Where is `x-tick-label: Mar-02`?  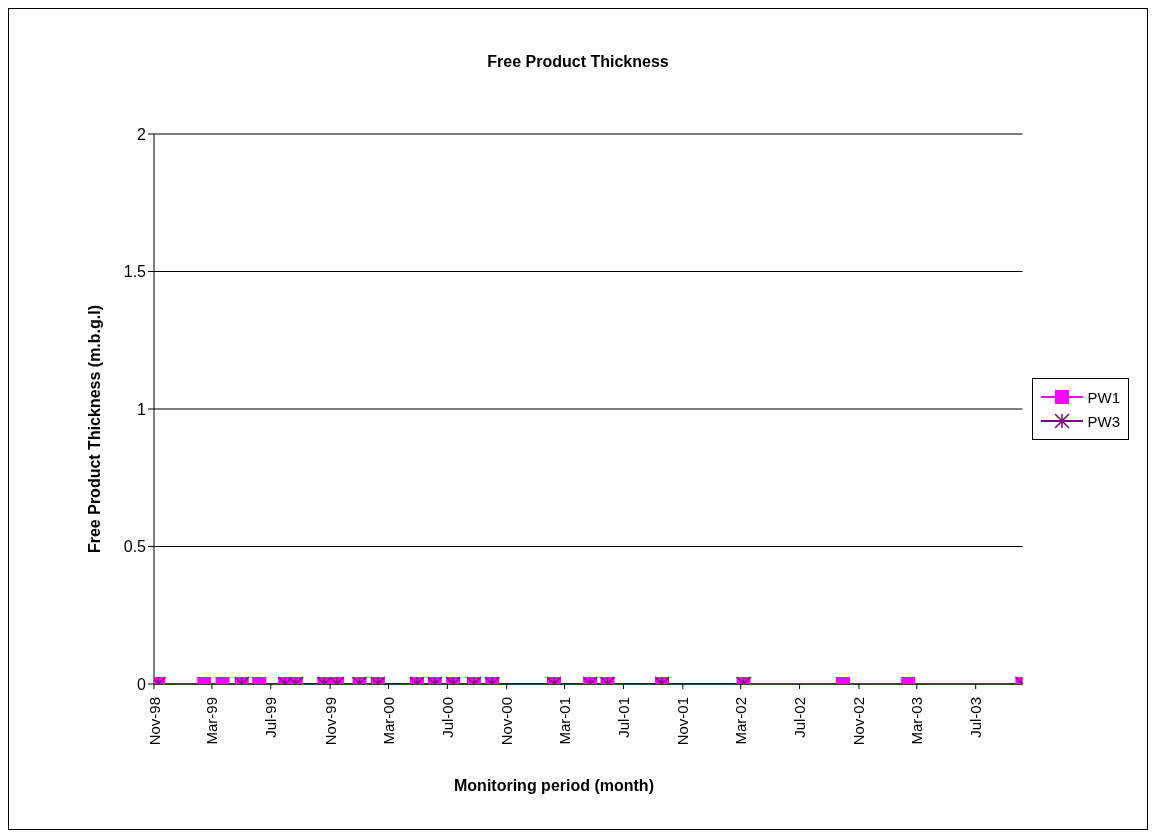
x-tick-label: Mar-02 is located at coordinates (741, 721).